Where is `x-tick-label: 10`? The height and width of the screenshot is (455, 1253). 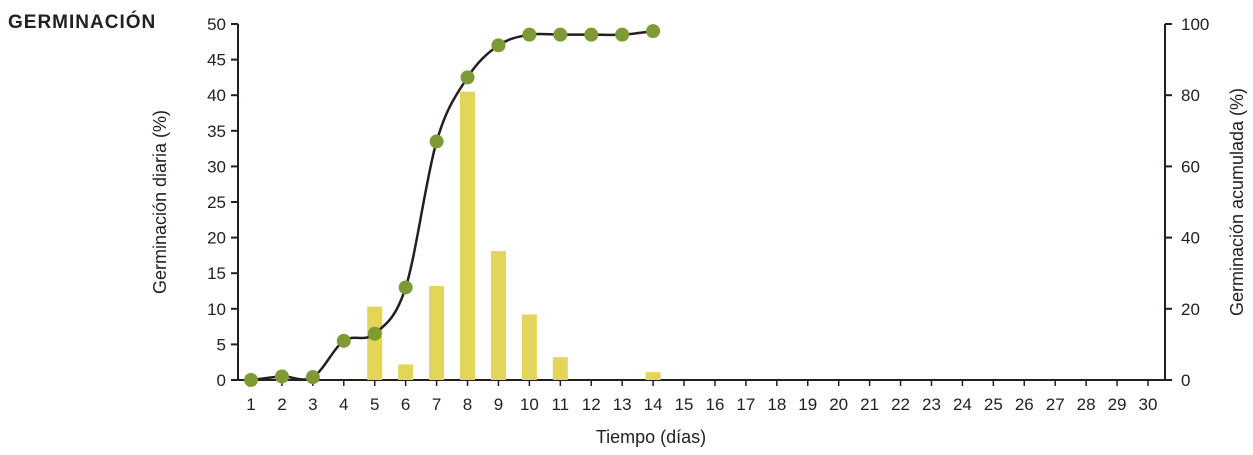 x-tick-label: 10 is located at coordinates (529, 404).